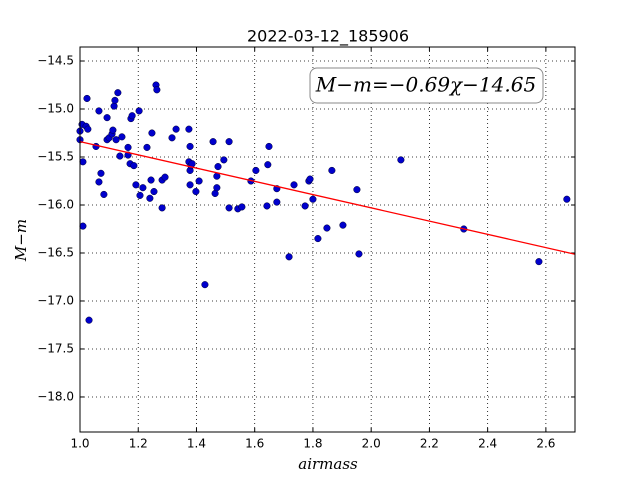 The image size is (640, 480). What do you see at coordinates (55, 109) in the screenshot?
I see `y-tick-label: −15.0` at bounding box center [55, 109].